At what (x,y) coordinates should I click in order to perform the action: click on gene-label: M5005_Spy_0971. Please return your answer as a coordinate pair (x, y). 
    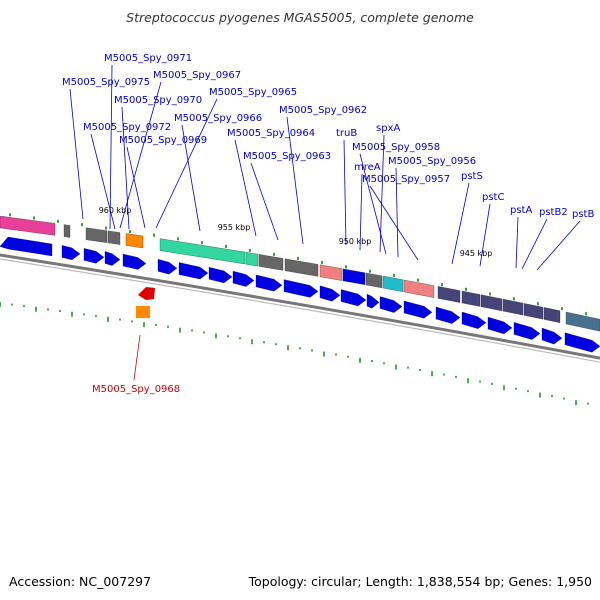
    Looking at the image, I should click on (148, 58).